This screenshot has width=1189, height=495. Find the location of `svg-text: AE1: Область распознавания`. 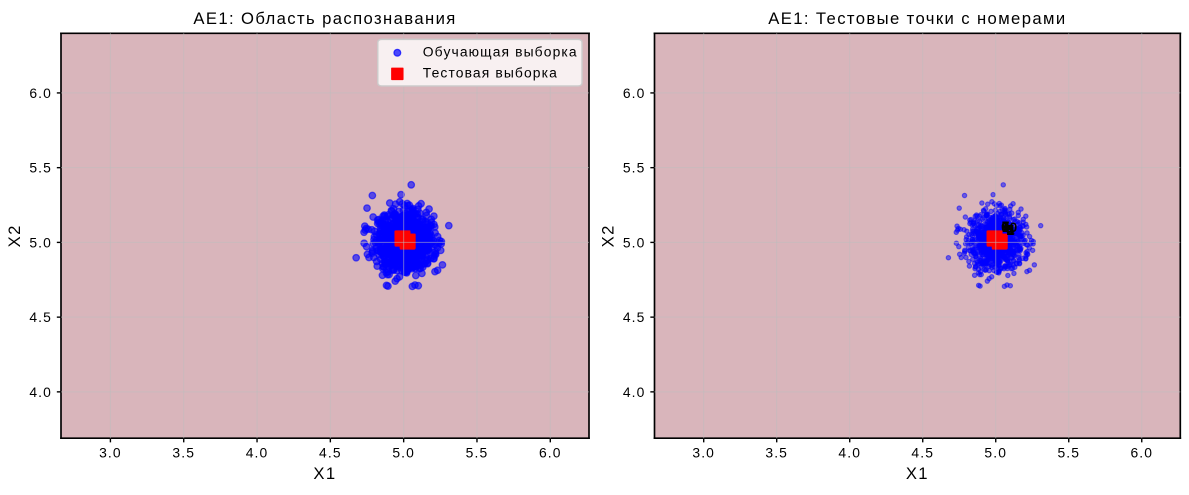

svg-text: AE1: Область распознавания is located at coordinates (324, 18).